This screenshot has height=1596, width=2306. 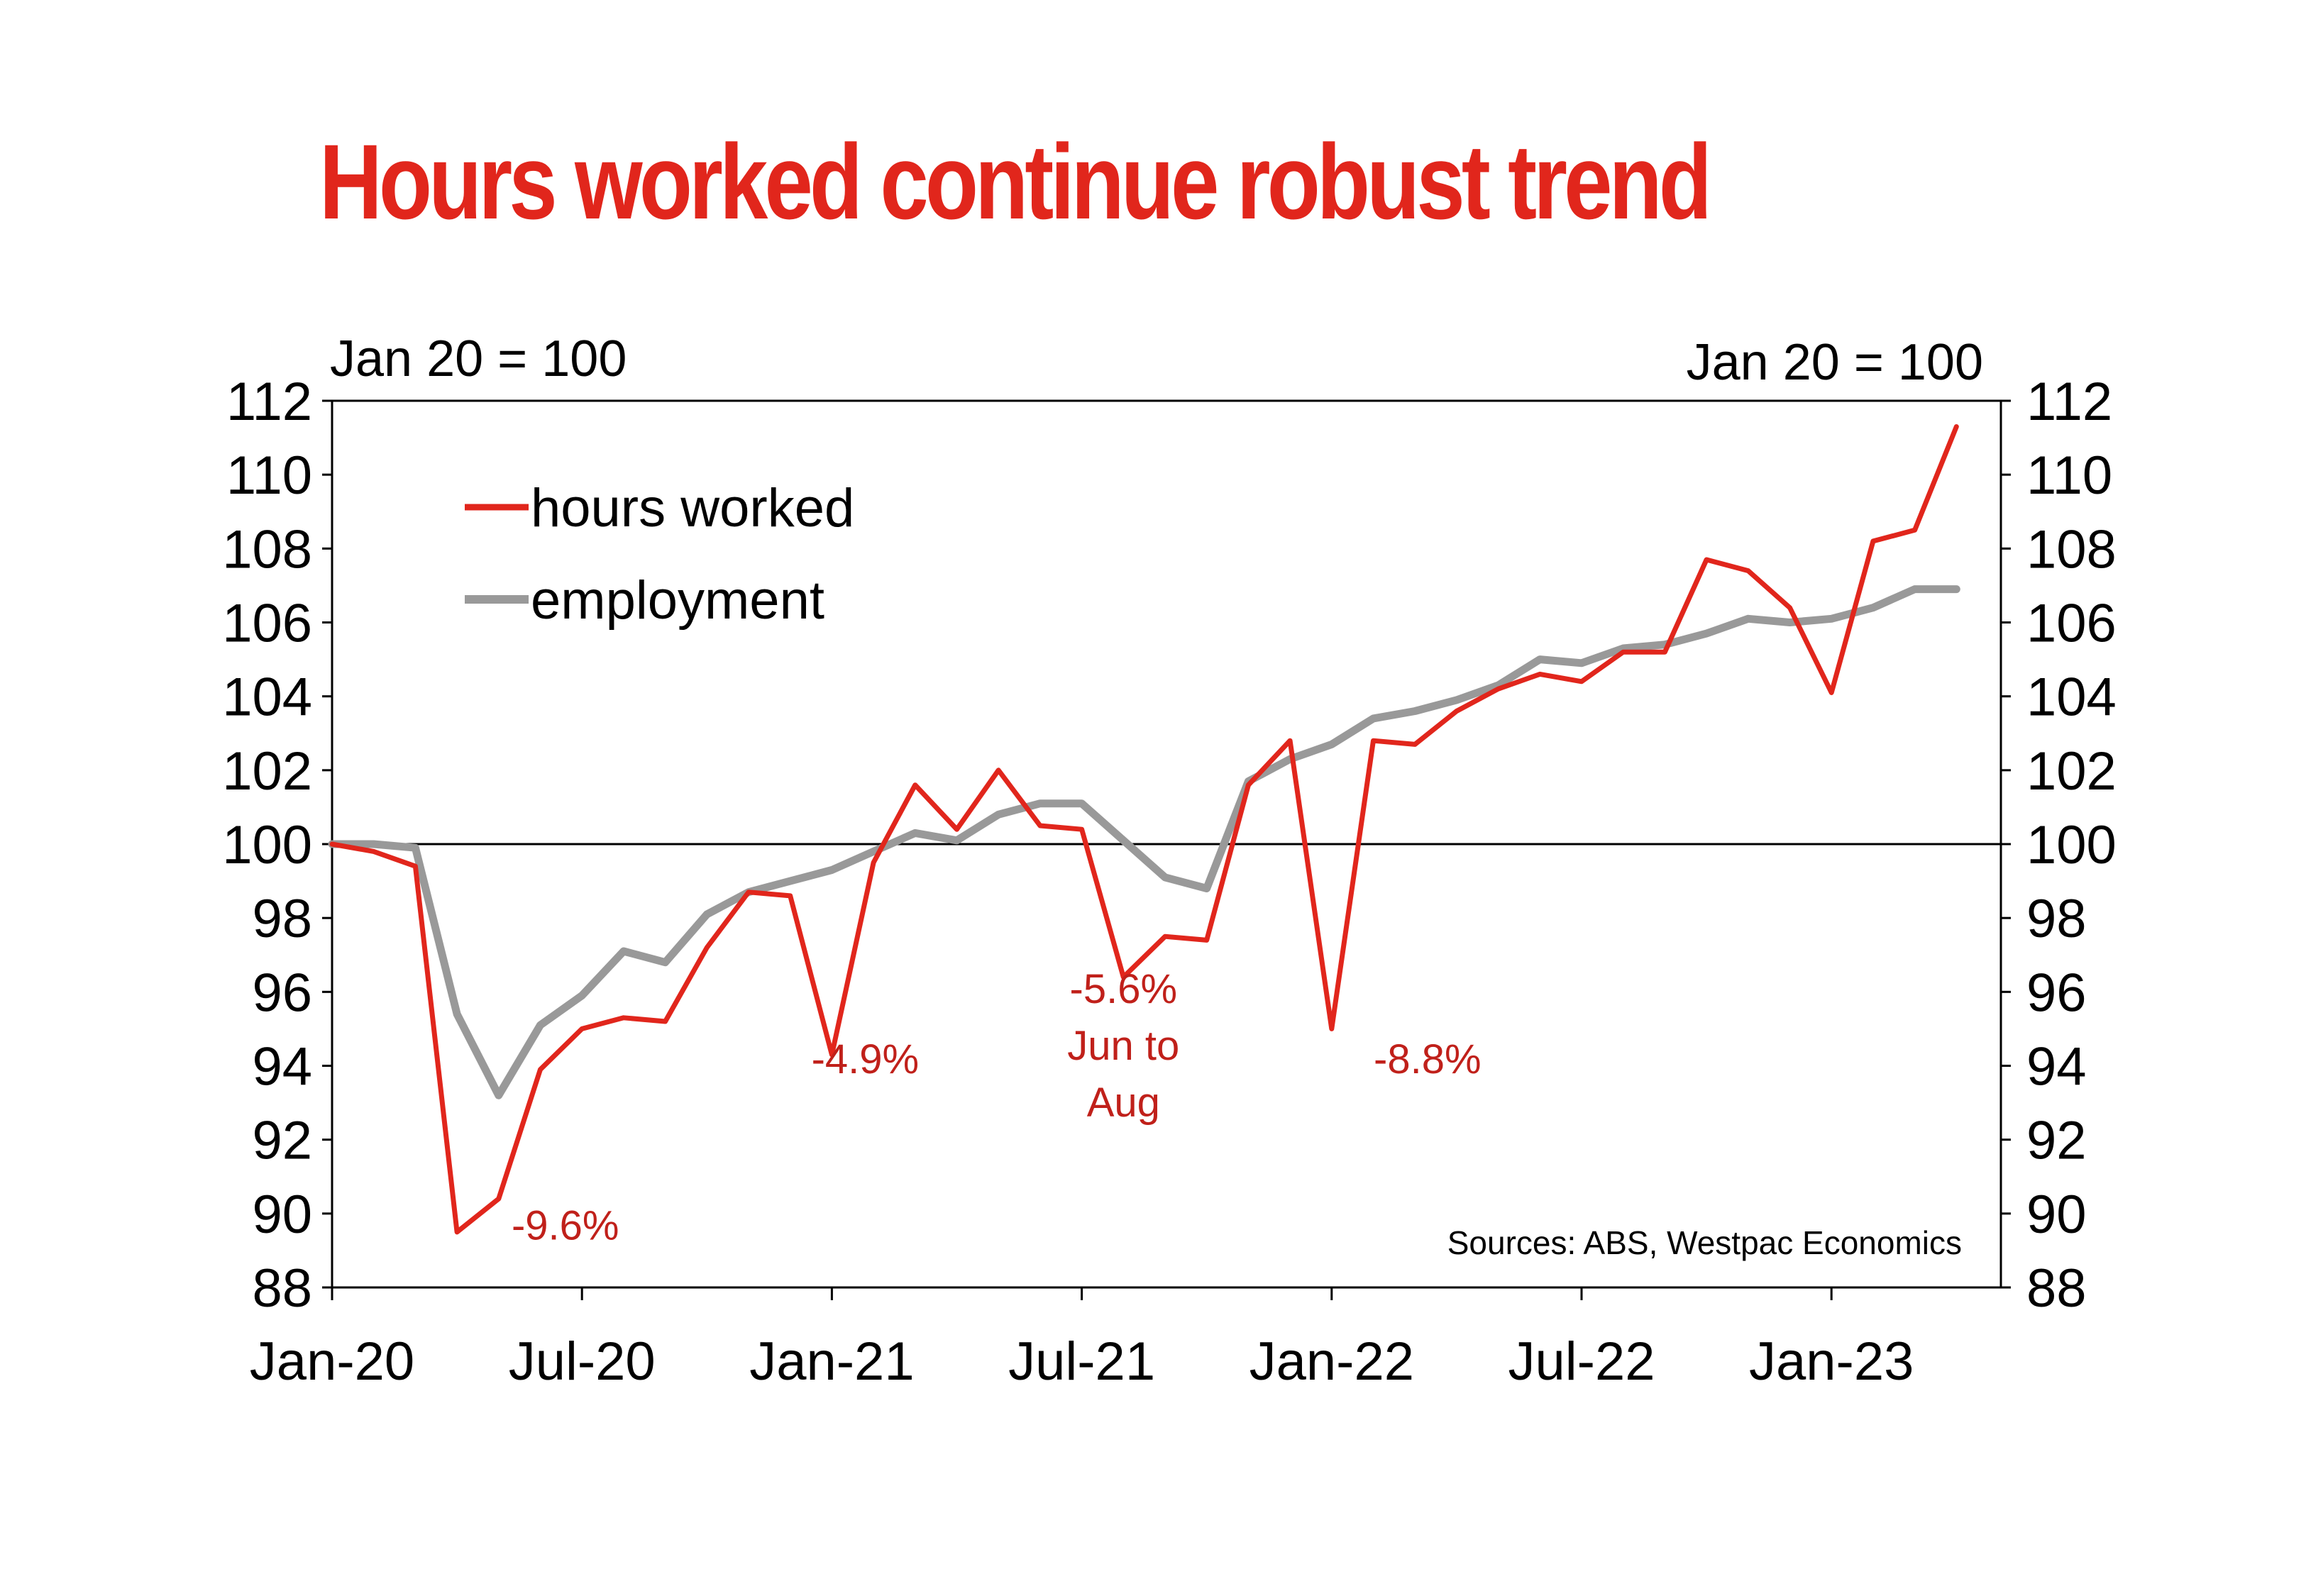 I want to click on annotation-line: Jun to, so click(x=1123, y=1046).